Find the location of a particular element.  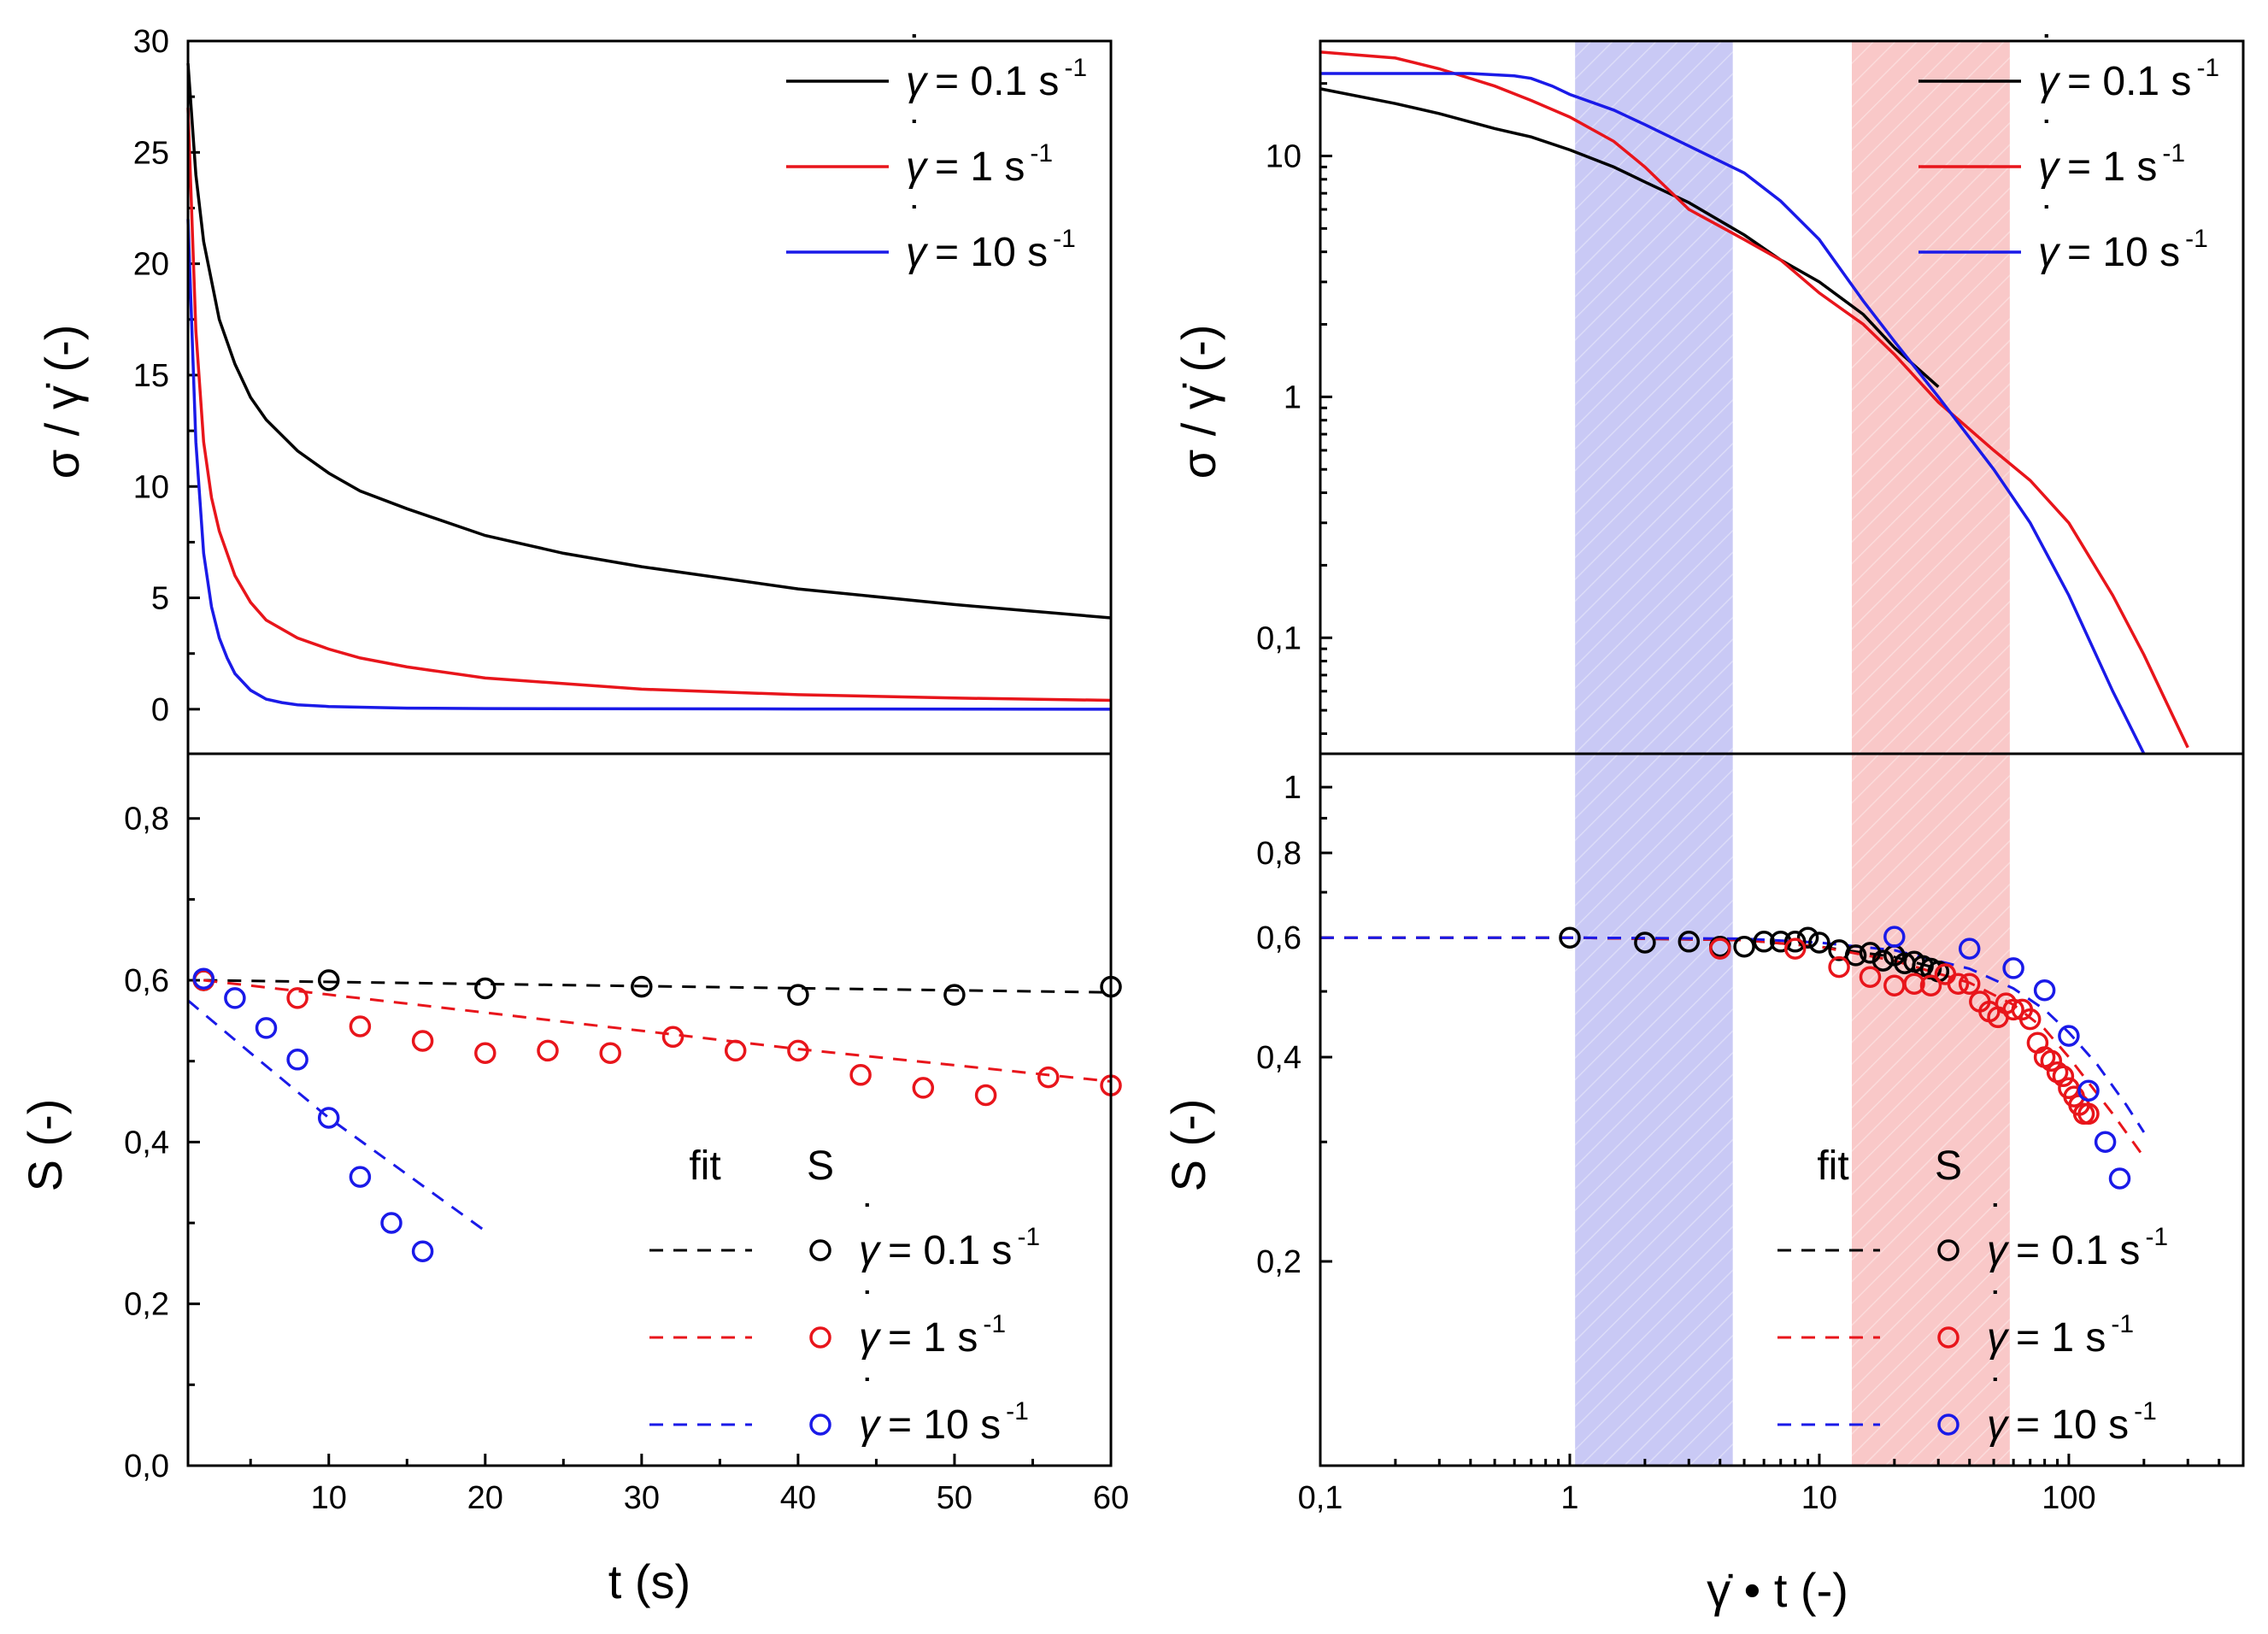

top-right-ytick-label-1: 1 is located at coordinates (1292, 397).